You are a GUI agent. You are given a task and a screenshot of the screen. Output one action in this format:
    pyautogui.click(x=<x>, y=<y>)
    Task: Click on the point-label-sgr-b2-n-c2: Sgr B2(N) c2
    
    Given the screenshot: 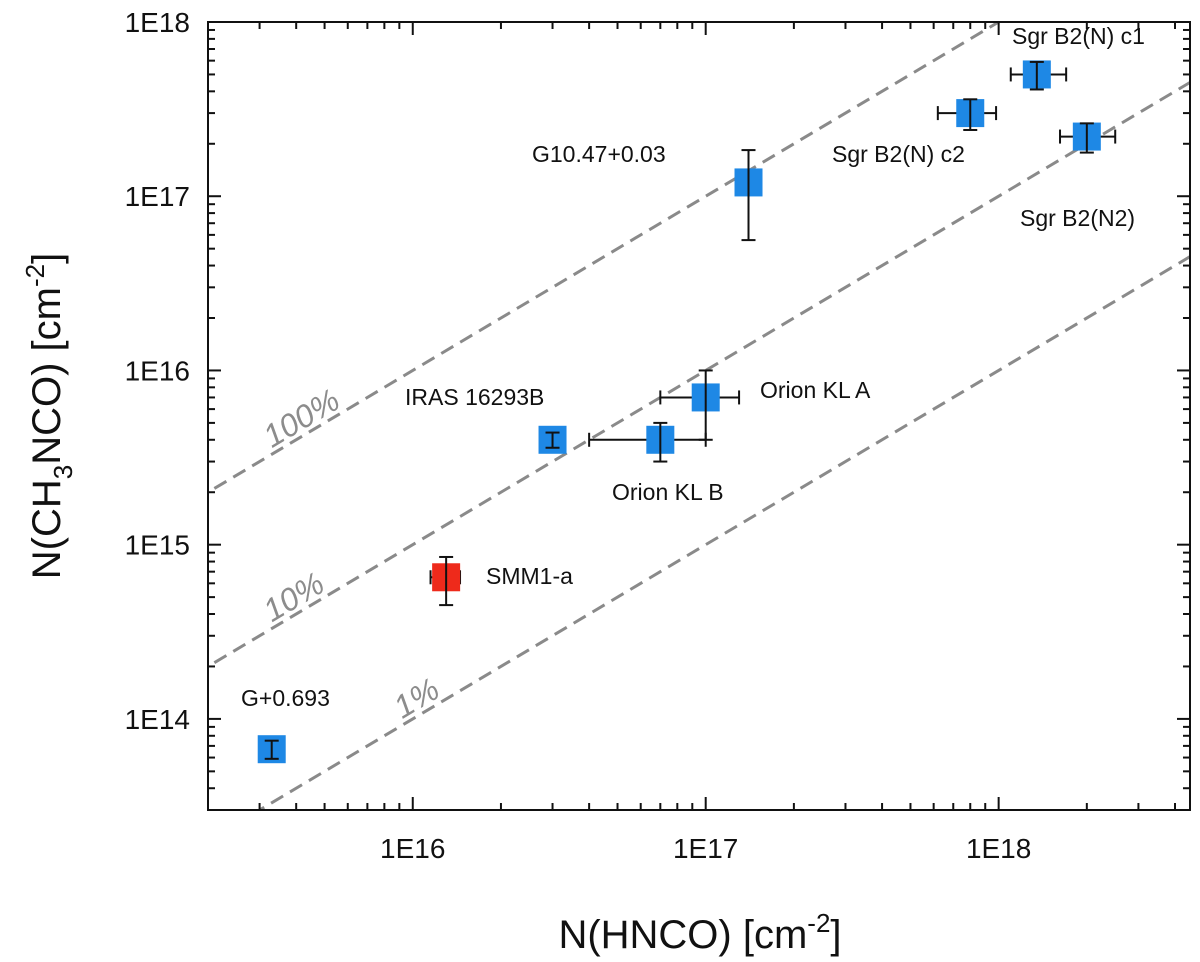 What is the action you would take?
    pyautogui.click(x=898, y=154)
    